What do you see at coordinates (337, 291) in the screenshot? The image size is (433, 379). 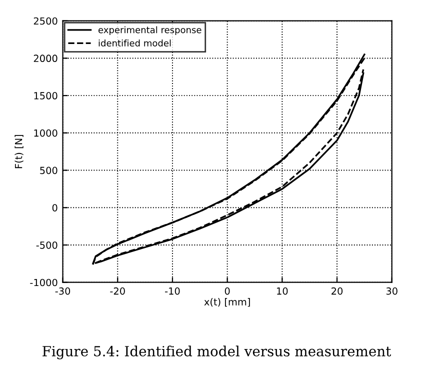 I see `x-tick-label: 20` at bounding box center [337, 291].